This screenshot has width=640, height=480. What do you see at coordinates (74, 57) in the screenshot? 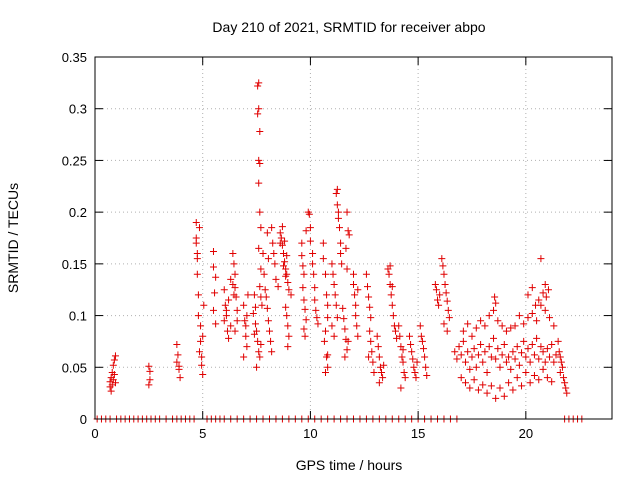
I see `y-tick-label: 0.35` at bounding box center [74, 57].